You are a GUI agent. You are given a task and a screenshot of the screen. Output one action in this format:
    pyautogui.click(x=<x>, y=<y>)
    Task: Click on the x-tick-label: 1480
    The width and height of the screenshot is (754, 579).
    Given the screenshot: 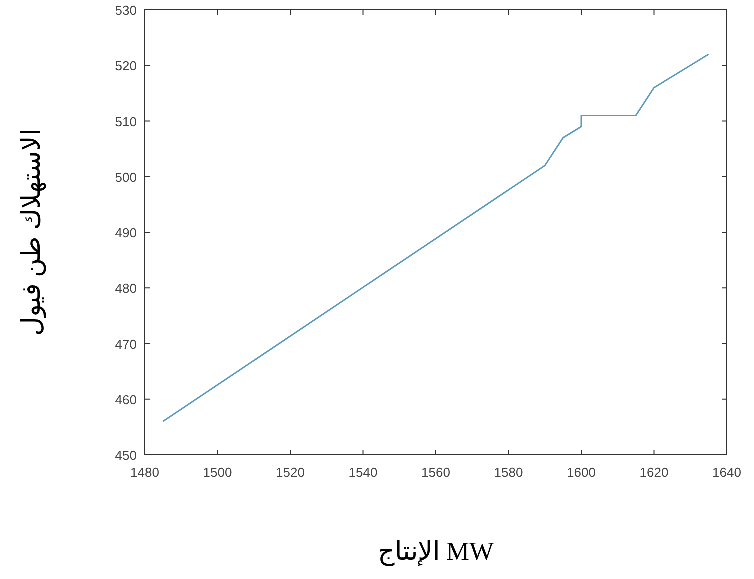 What is the action you would take?
    pyautogui.click(x=145, y=472)
    